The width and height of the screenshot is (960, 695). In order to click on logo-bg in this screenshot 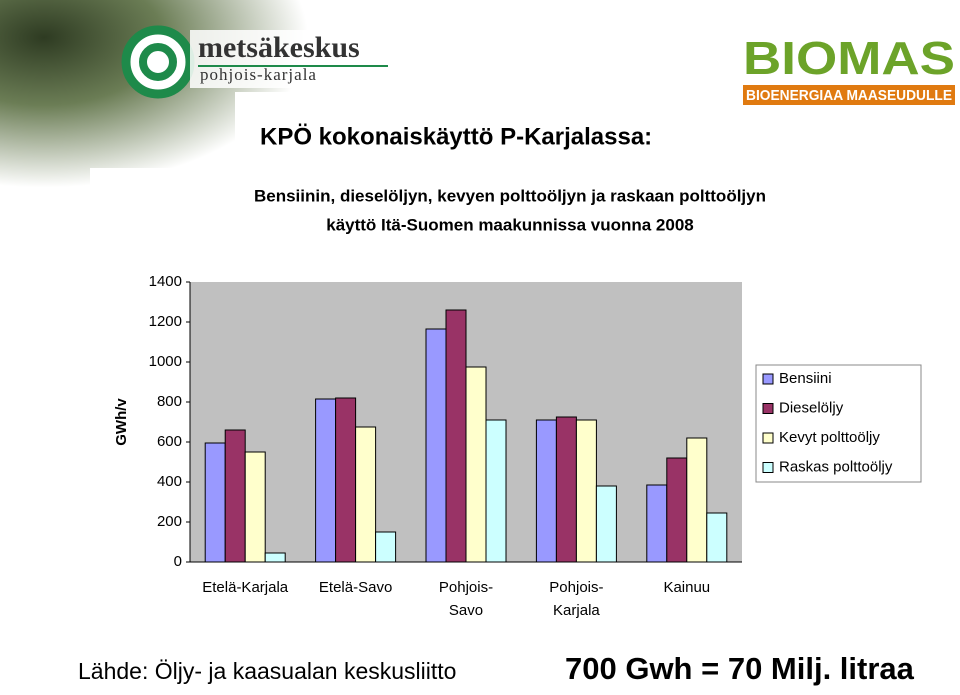, I will do `click(290, 59)`.